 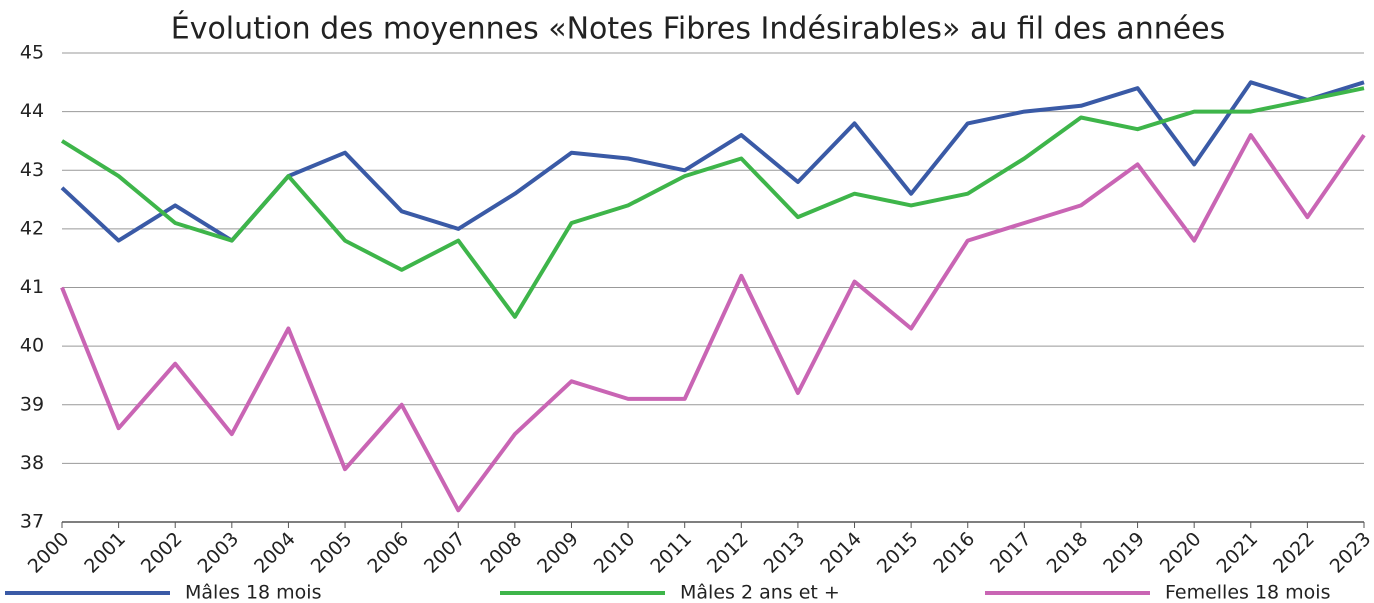 What do you see at coordinates (32, 404) in the screenshot?
I see `y-tick-label: 39` at bounding box center [32, 404].